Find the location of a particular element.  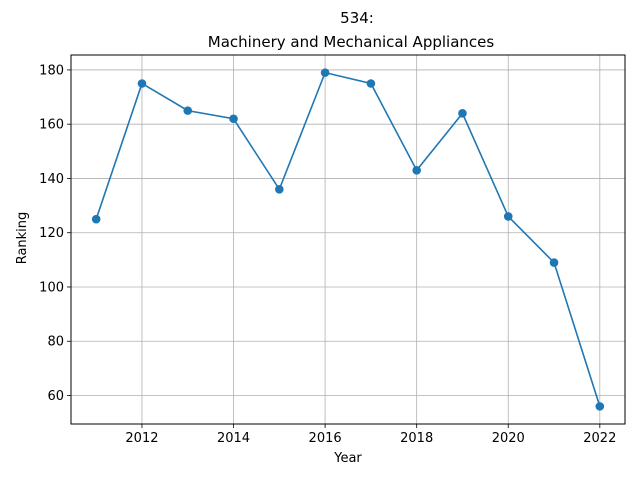

y-axis-ticks: 60 80 100 120 140 160 180 is located at coordinates (55, 233).